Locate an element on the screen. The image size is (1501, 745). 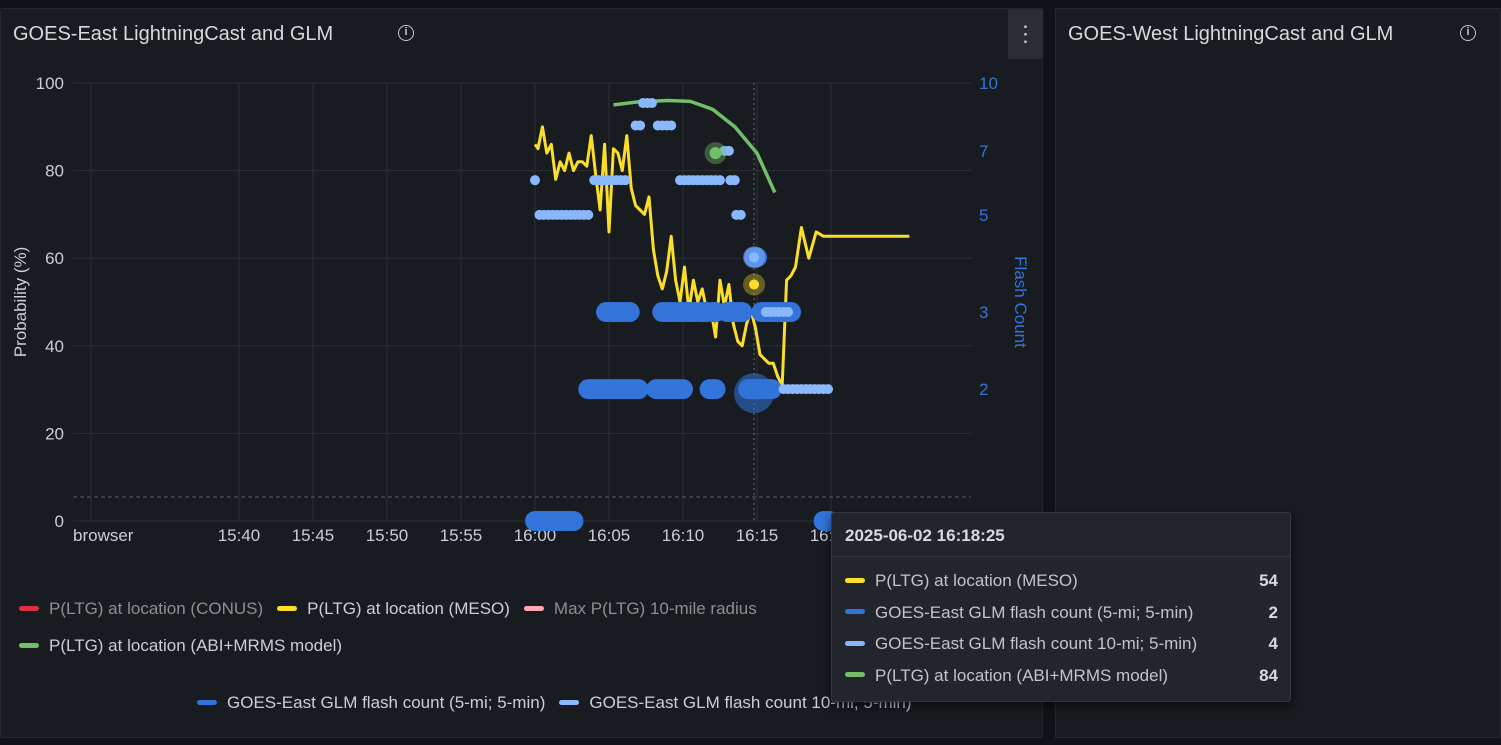
x-tick-label: 21:00 is located at coordinates (535, 559).